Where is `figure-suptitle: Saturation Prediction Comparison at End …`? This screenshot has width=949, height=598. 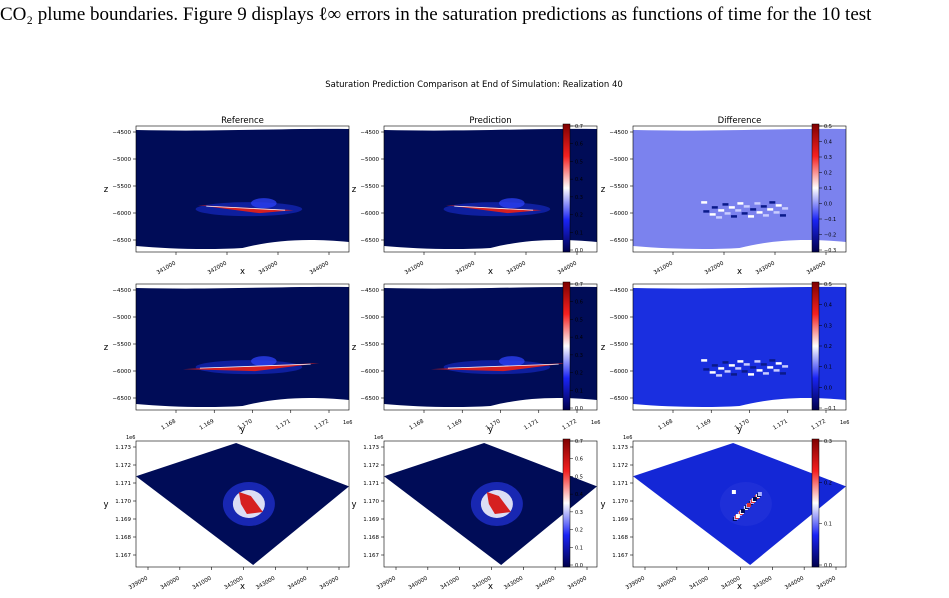
figure-suptitle: Saturation Prediction Comparison at End … is located at coordinates (474, 85).